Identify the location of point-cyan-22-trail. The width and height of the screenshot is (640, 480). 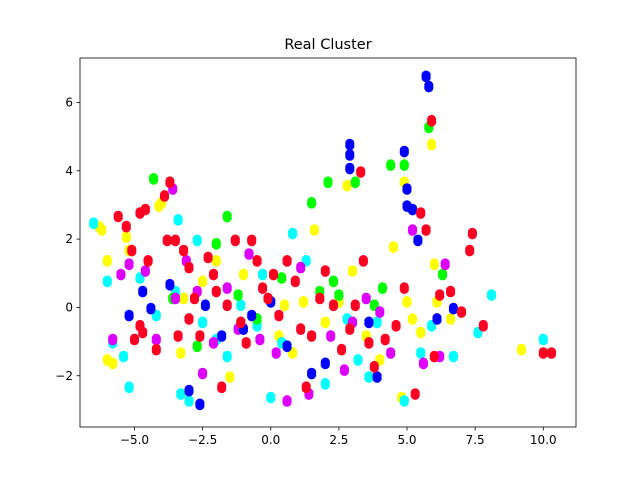
(325, 385).